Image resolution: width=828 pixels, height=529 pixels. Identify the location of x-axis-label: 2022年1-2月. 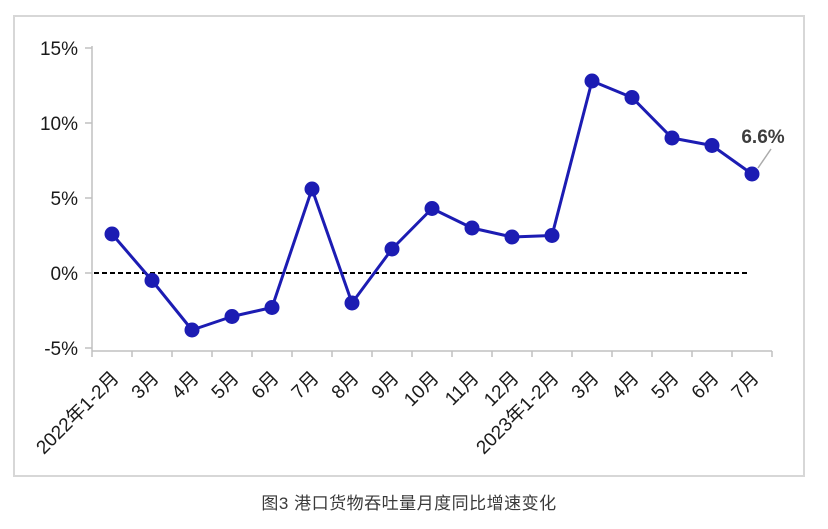
(78, 413).